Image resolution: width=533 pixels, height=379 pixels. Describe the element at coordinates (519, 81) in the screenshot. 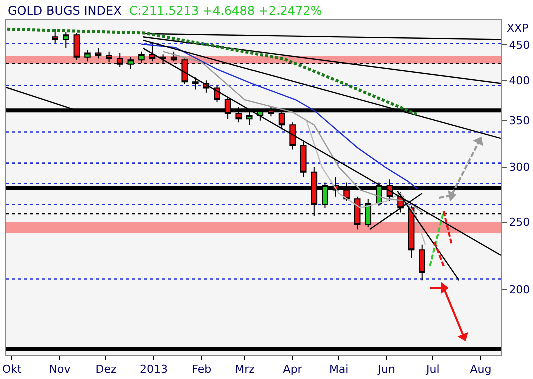

I see `y-tick-label: 400` at that location.